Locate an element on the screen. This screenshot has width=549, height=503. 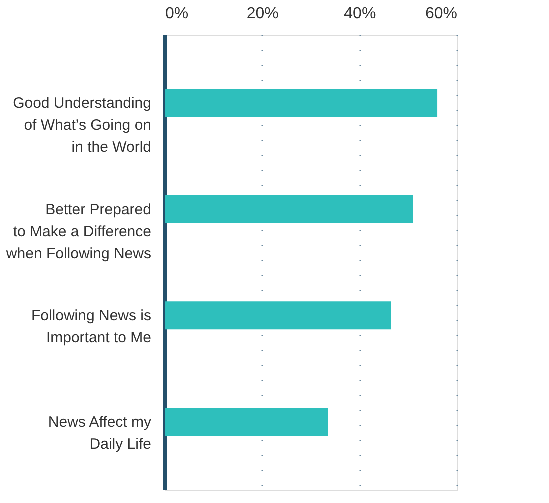
x-tick-label: 40% is located at coordinates (360, 14).